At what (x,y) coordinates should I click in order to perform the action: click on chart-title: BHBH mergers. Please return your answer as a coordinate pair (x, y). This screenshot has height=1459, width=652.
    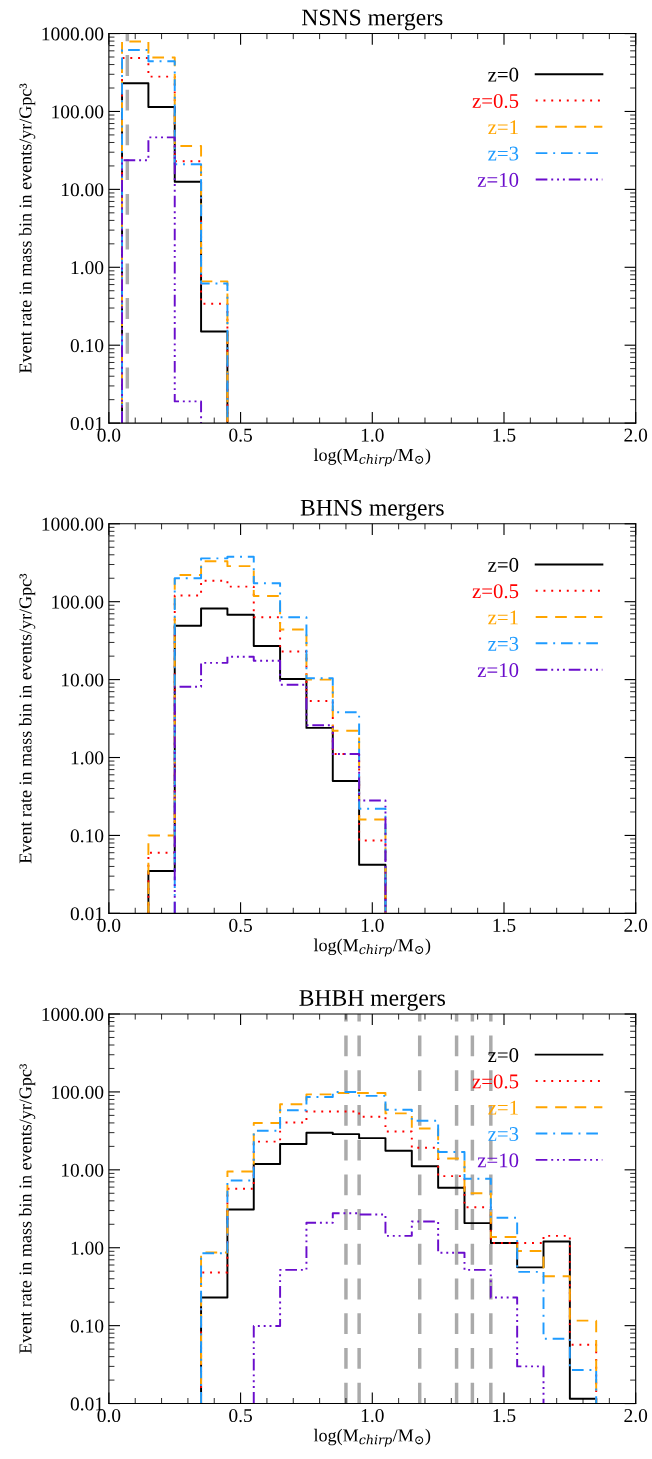
    Looking at the image, I should click on (372, 1000).